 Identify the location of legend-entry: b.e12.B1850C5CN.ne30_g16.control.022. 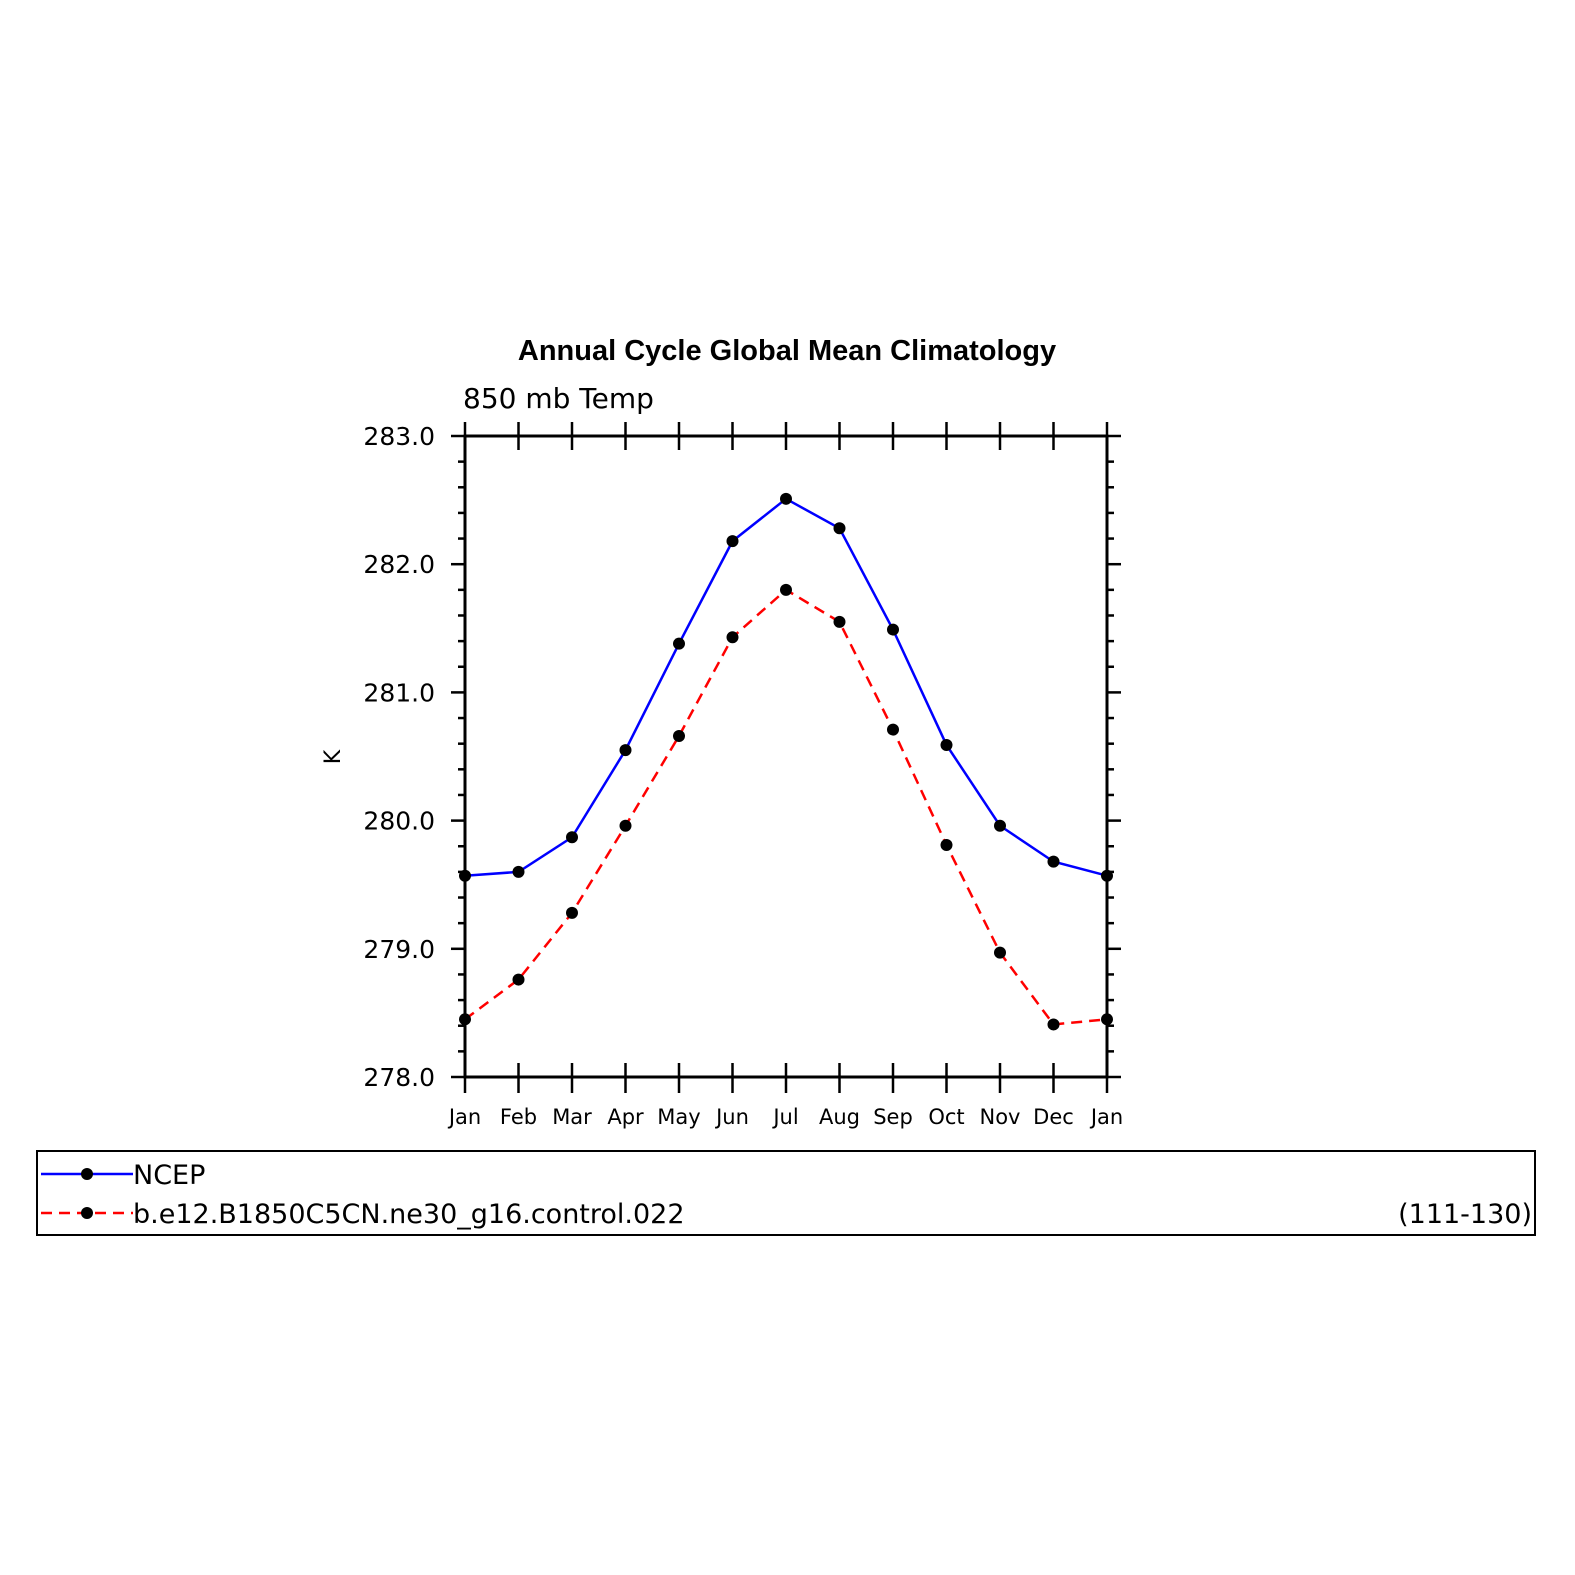
(363, 1214).